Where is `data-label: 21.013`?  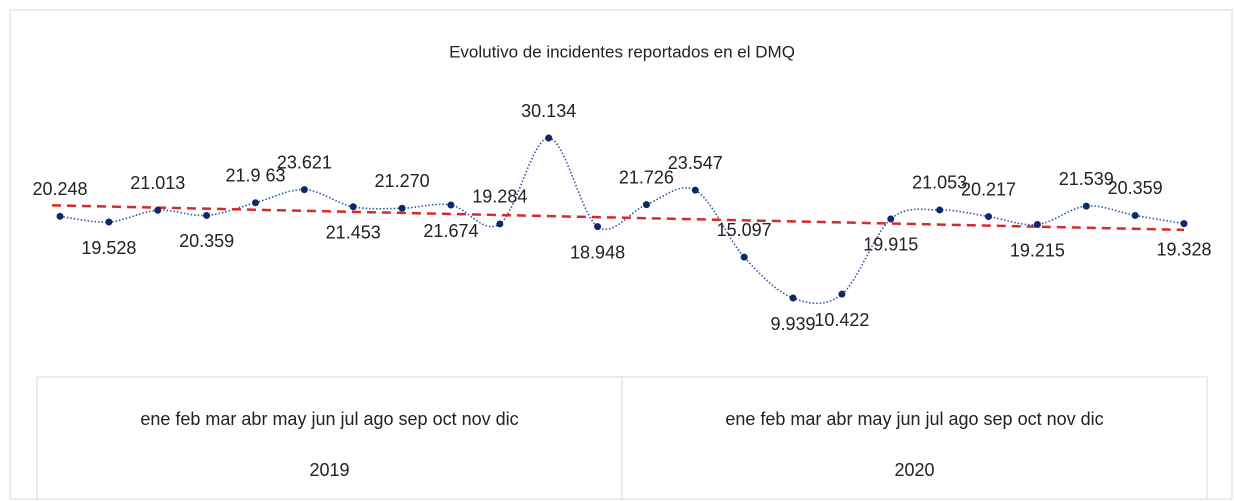
data-label: 21.013 is located at coordinates (157, 183).